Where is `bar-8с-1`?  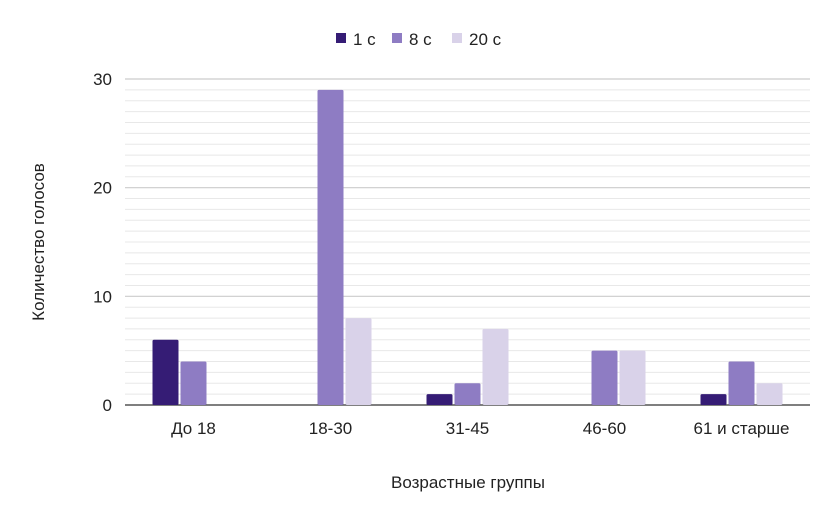 bar-8с-1 is located at coordinates (330, 247).